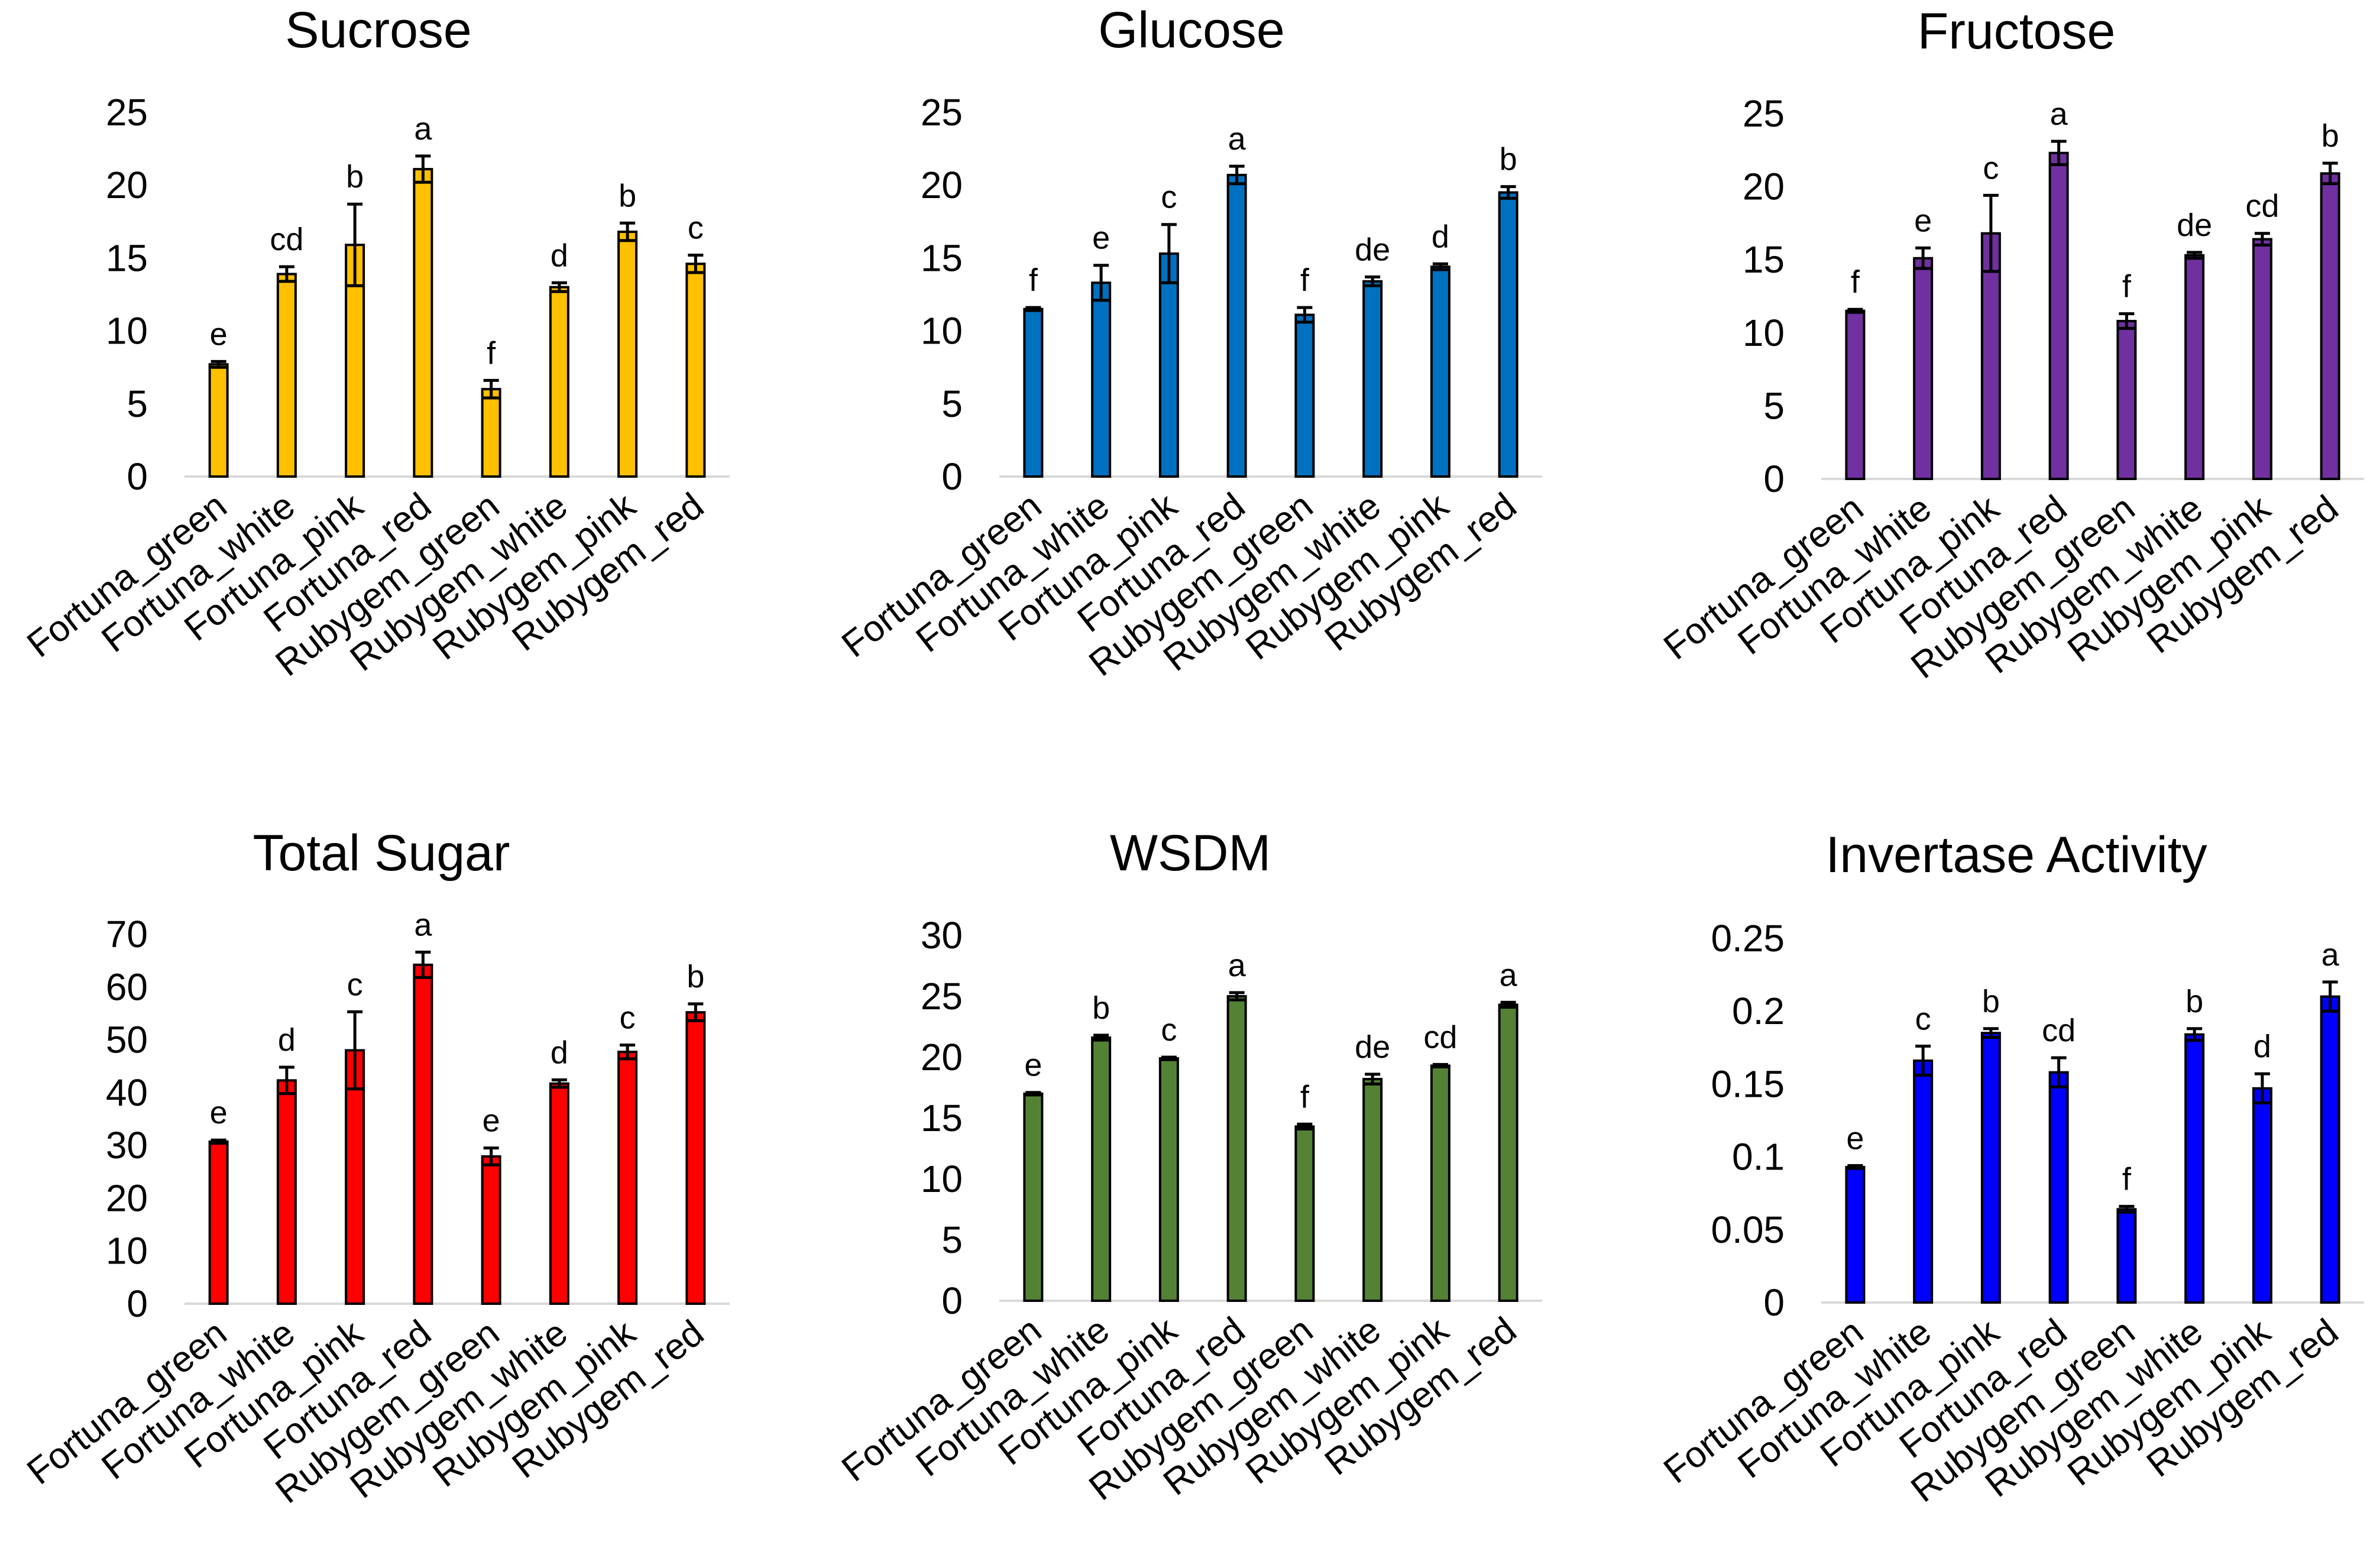 The height and width of the screenshot is (1568, 2370). What do you see at coordinates (1101, 1008) in the screenshot?
I see `significance-label-fortuna-white: b` at bounding box center [1101, 1008].